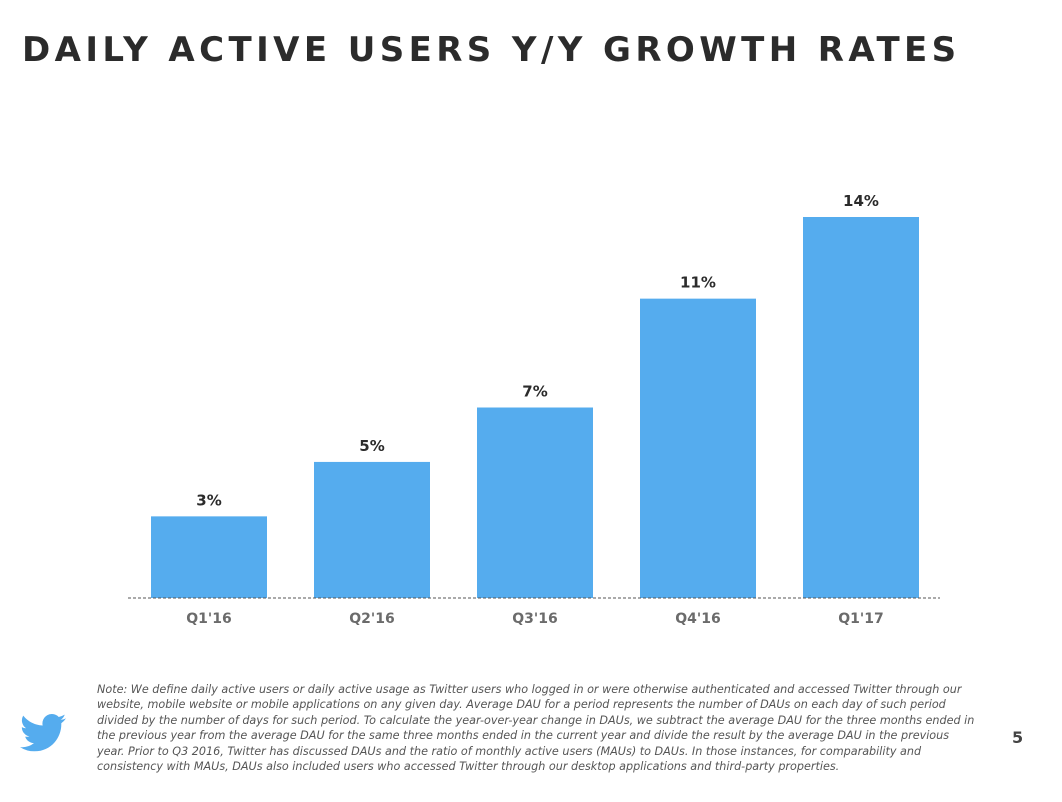 This screenshot has height=802, width=1062. I want to click on data-label-2: 7%, so click(534, 392).